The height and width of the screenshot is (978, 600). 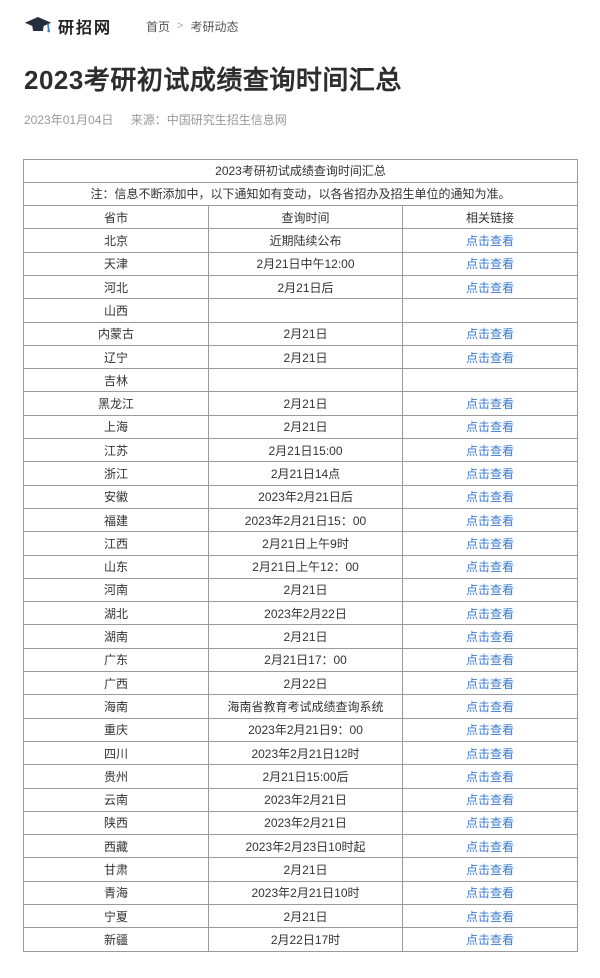 What do you see at coordinates (301, 753) in the screenshot?
I see `table-row: 四川 2023年2月21日12时 点击查看` at bounding box center [301, 753].